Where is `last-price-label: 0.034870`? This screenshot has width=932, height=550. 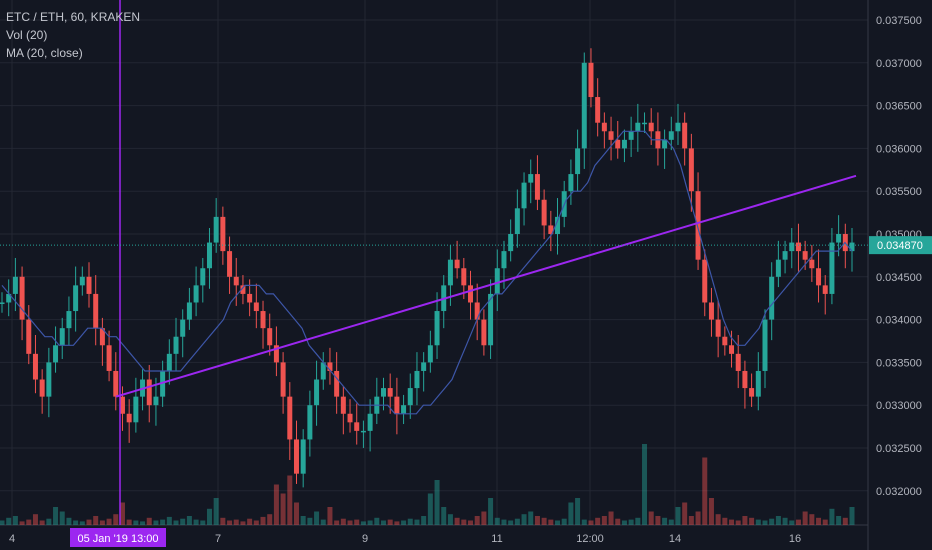
last-price-label: 0.034870 is located at coordinates (900, 246).